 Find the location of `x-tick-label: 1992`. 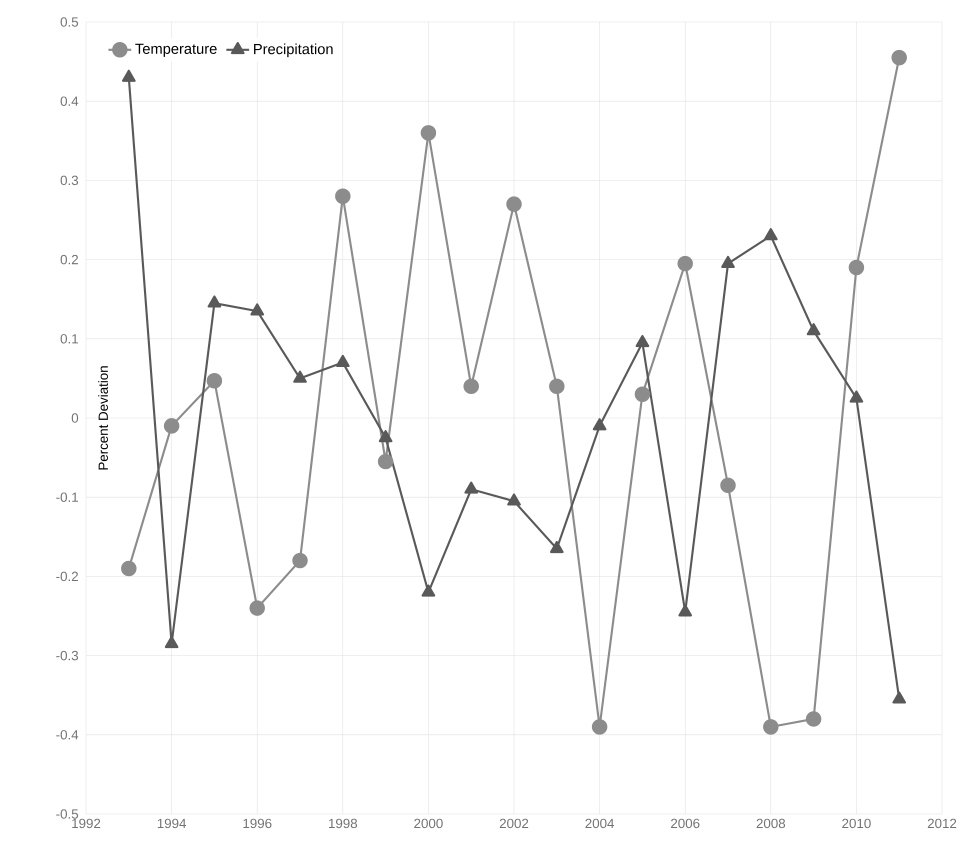

x-tick-label: 1992 is located at coordinates (86, 823).